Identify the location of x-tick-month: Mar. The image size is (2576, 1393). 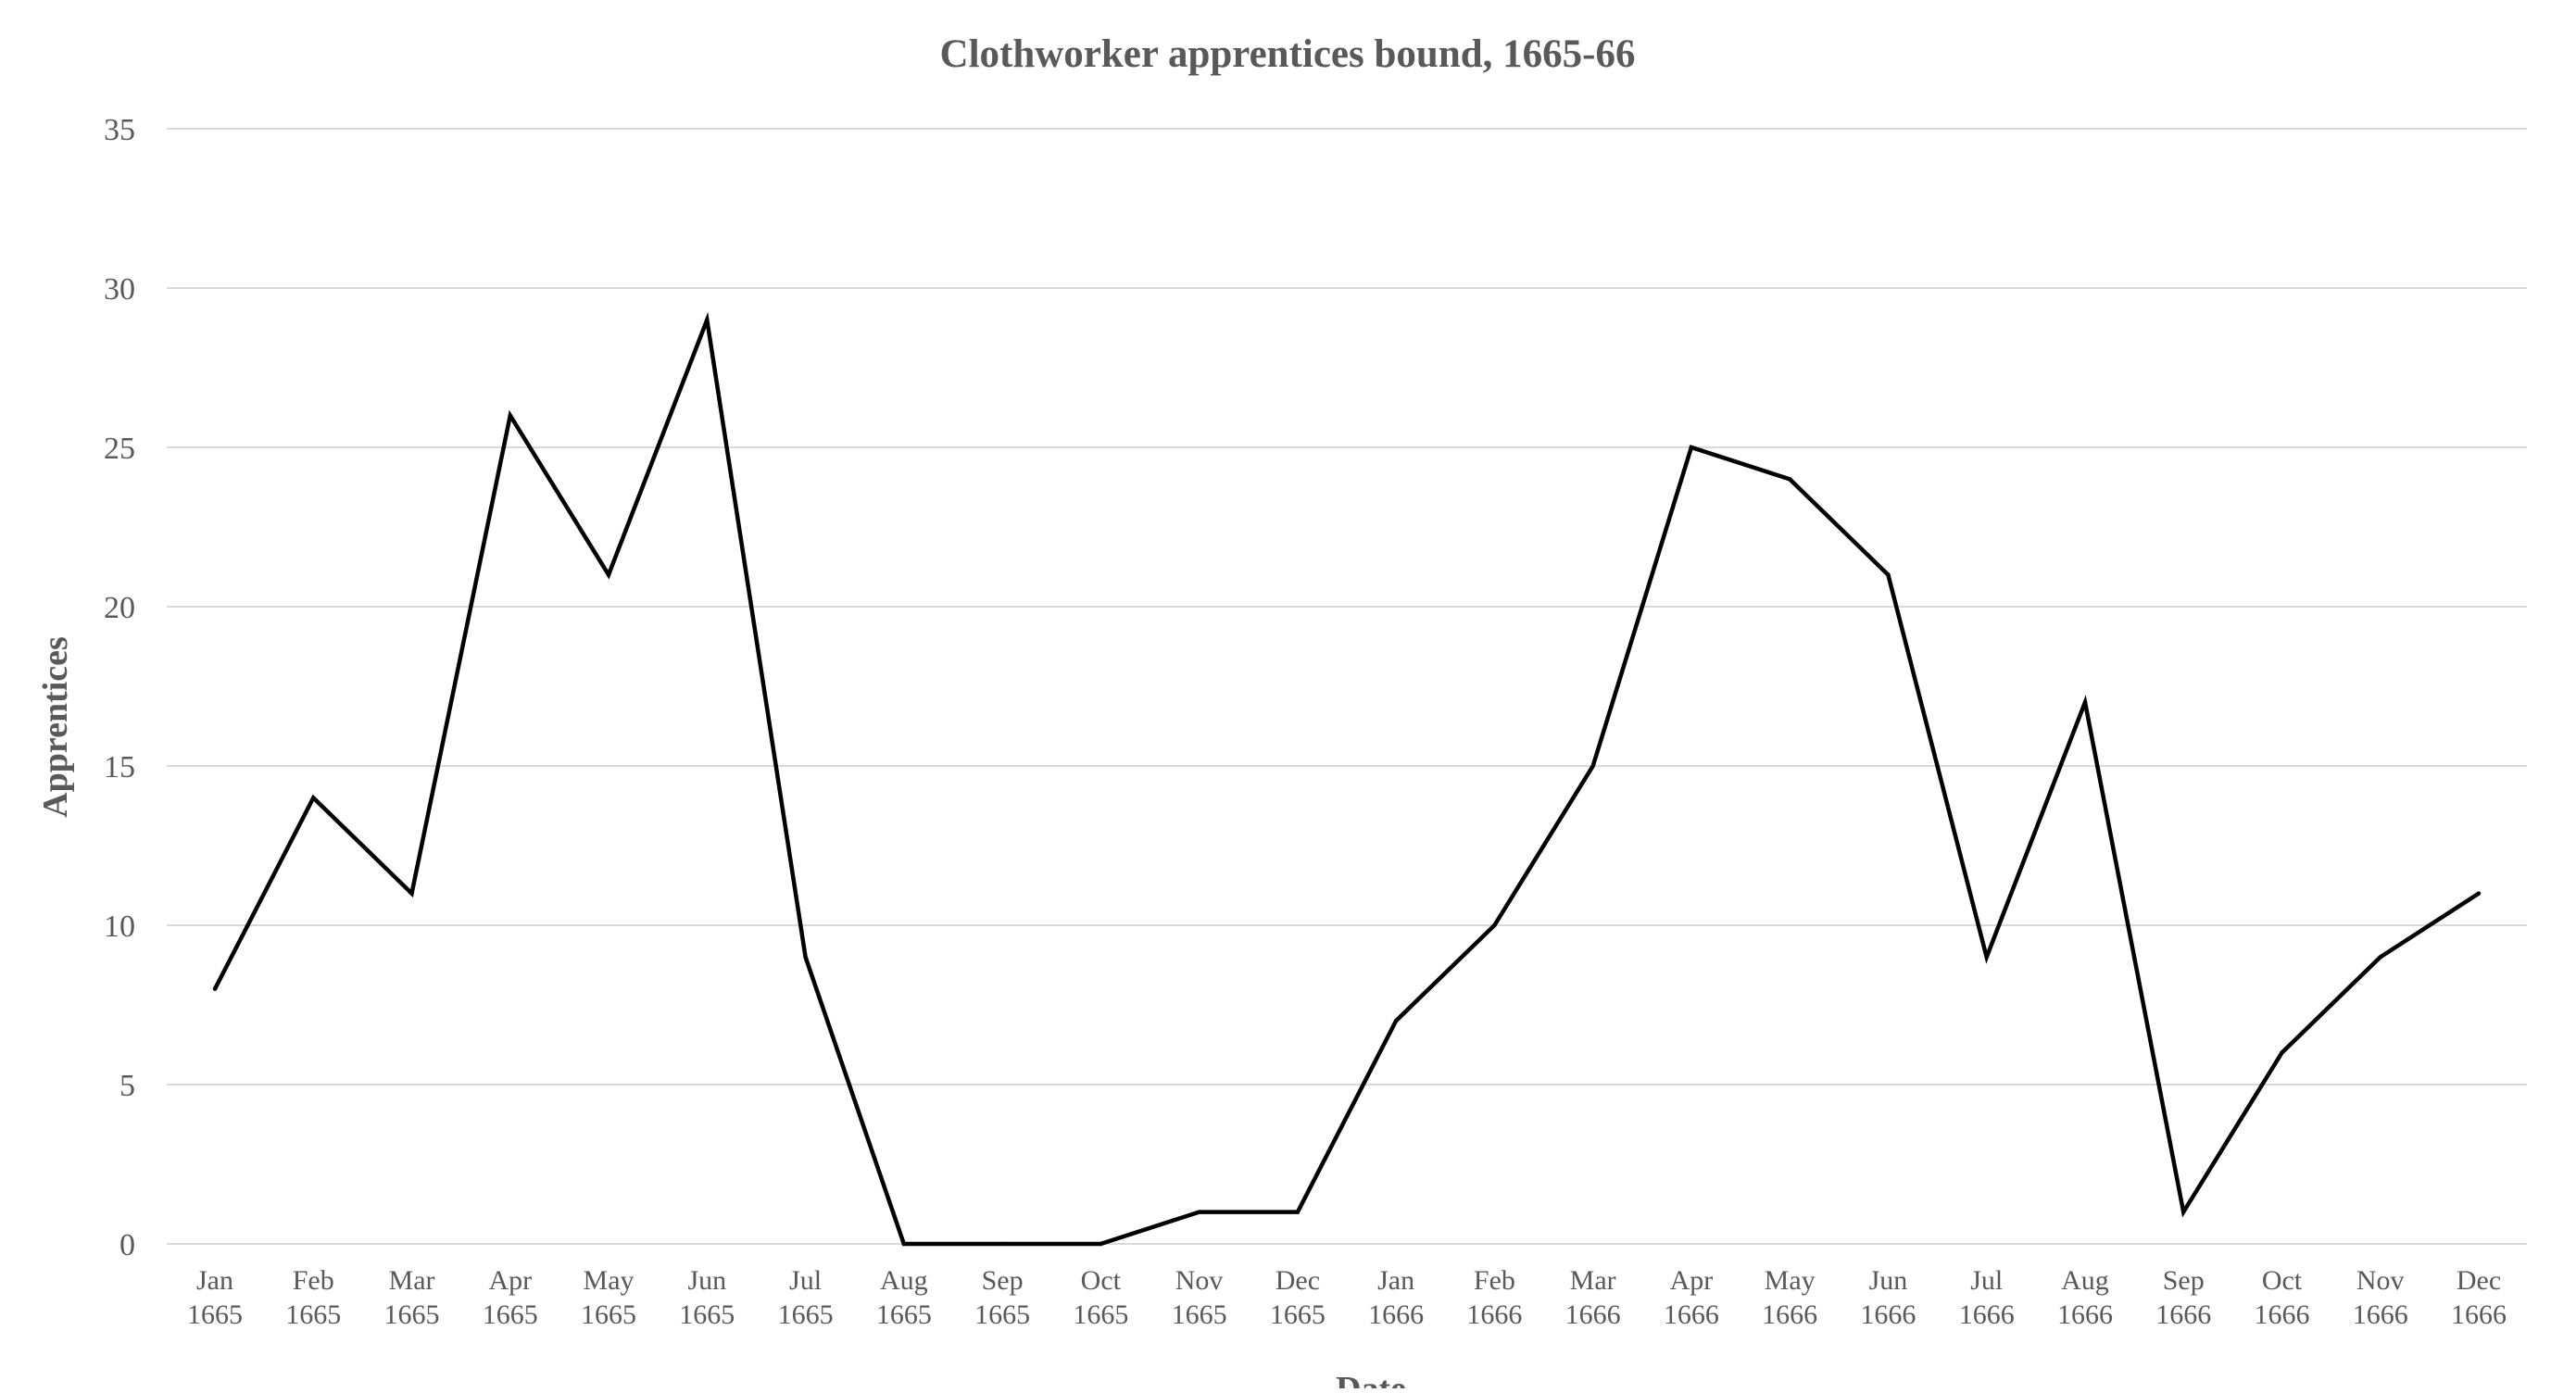
(412, 1280).